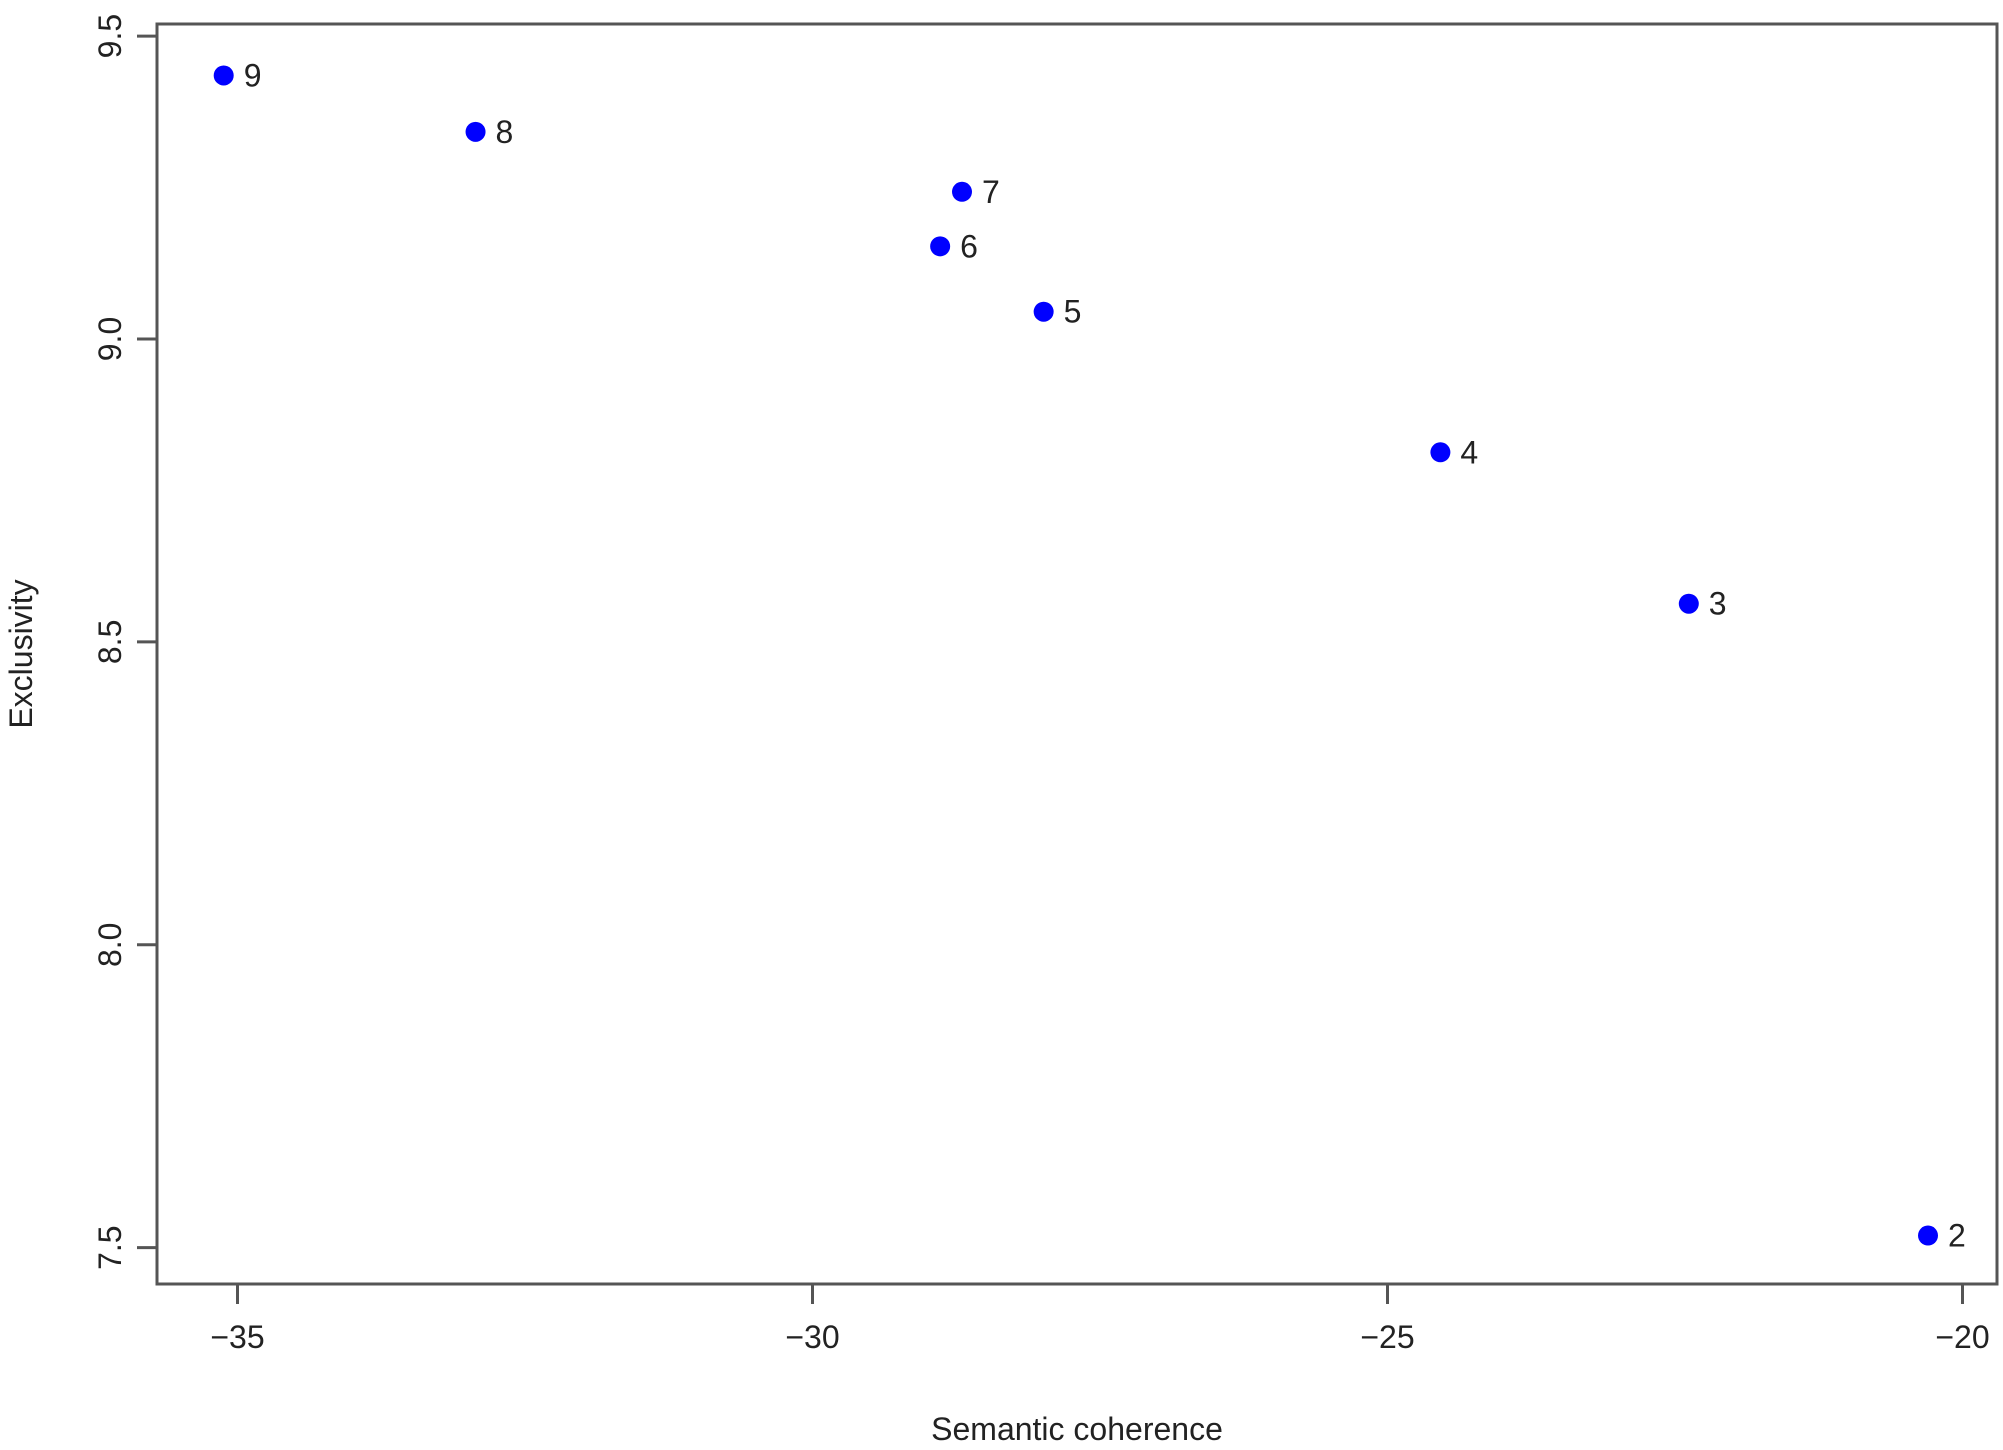 The height and width of the screenshot is (1450, 2003). I want to click on y-tick-label: 9.5, so click(110, 36).